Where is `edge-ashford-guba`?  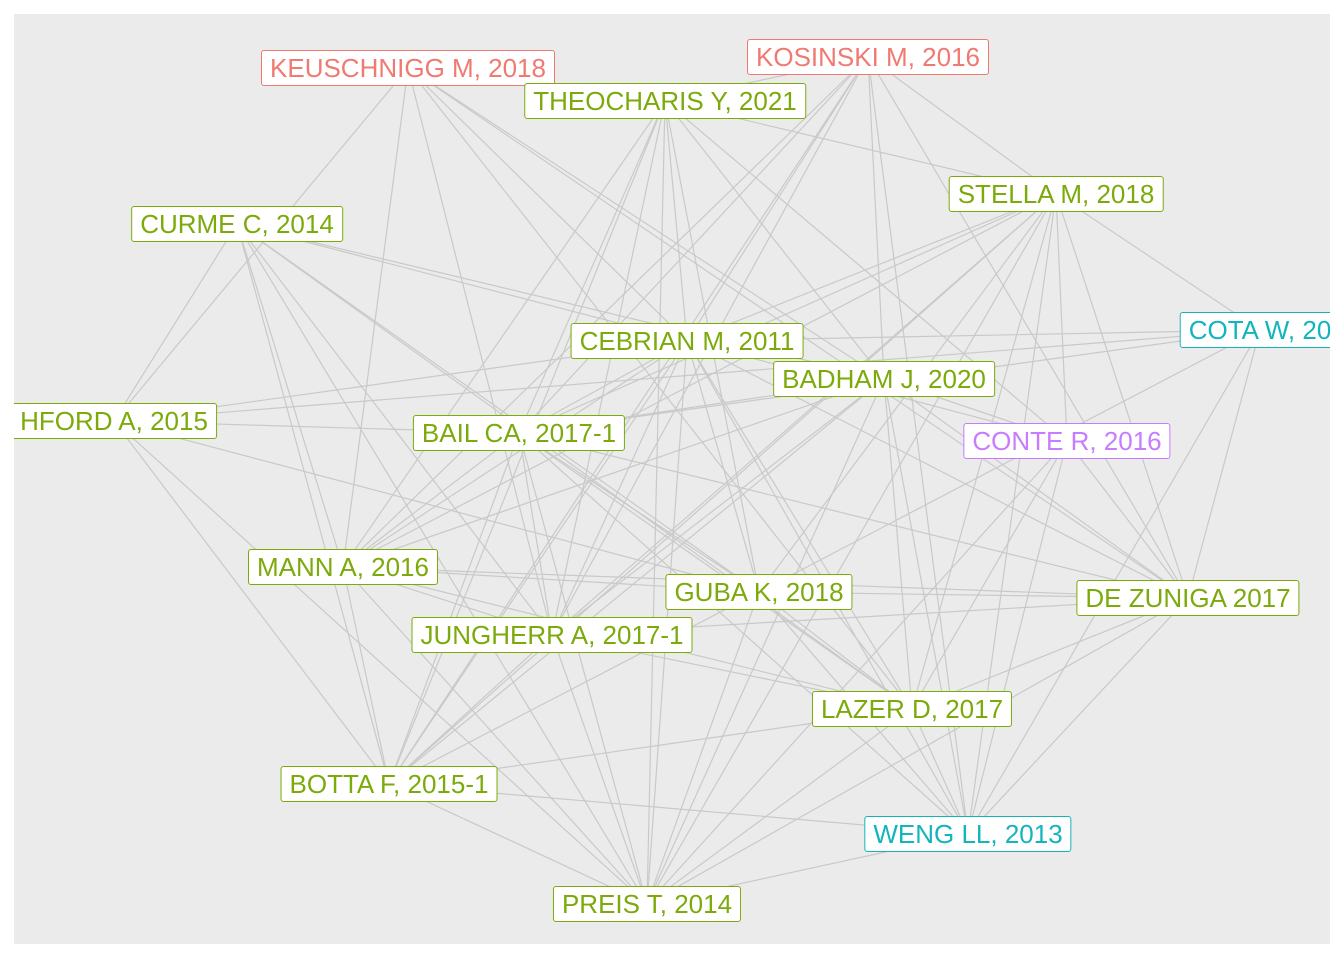
edge-ashford-guba is located at coordinates (436, 506).